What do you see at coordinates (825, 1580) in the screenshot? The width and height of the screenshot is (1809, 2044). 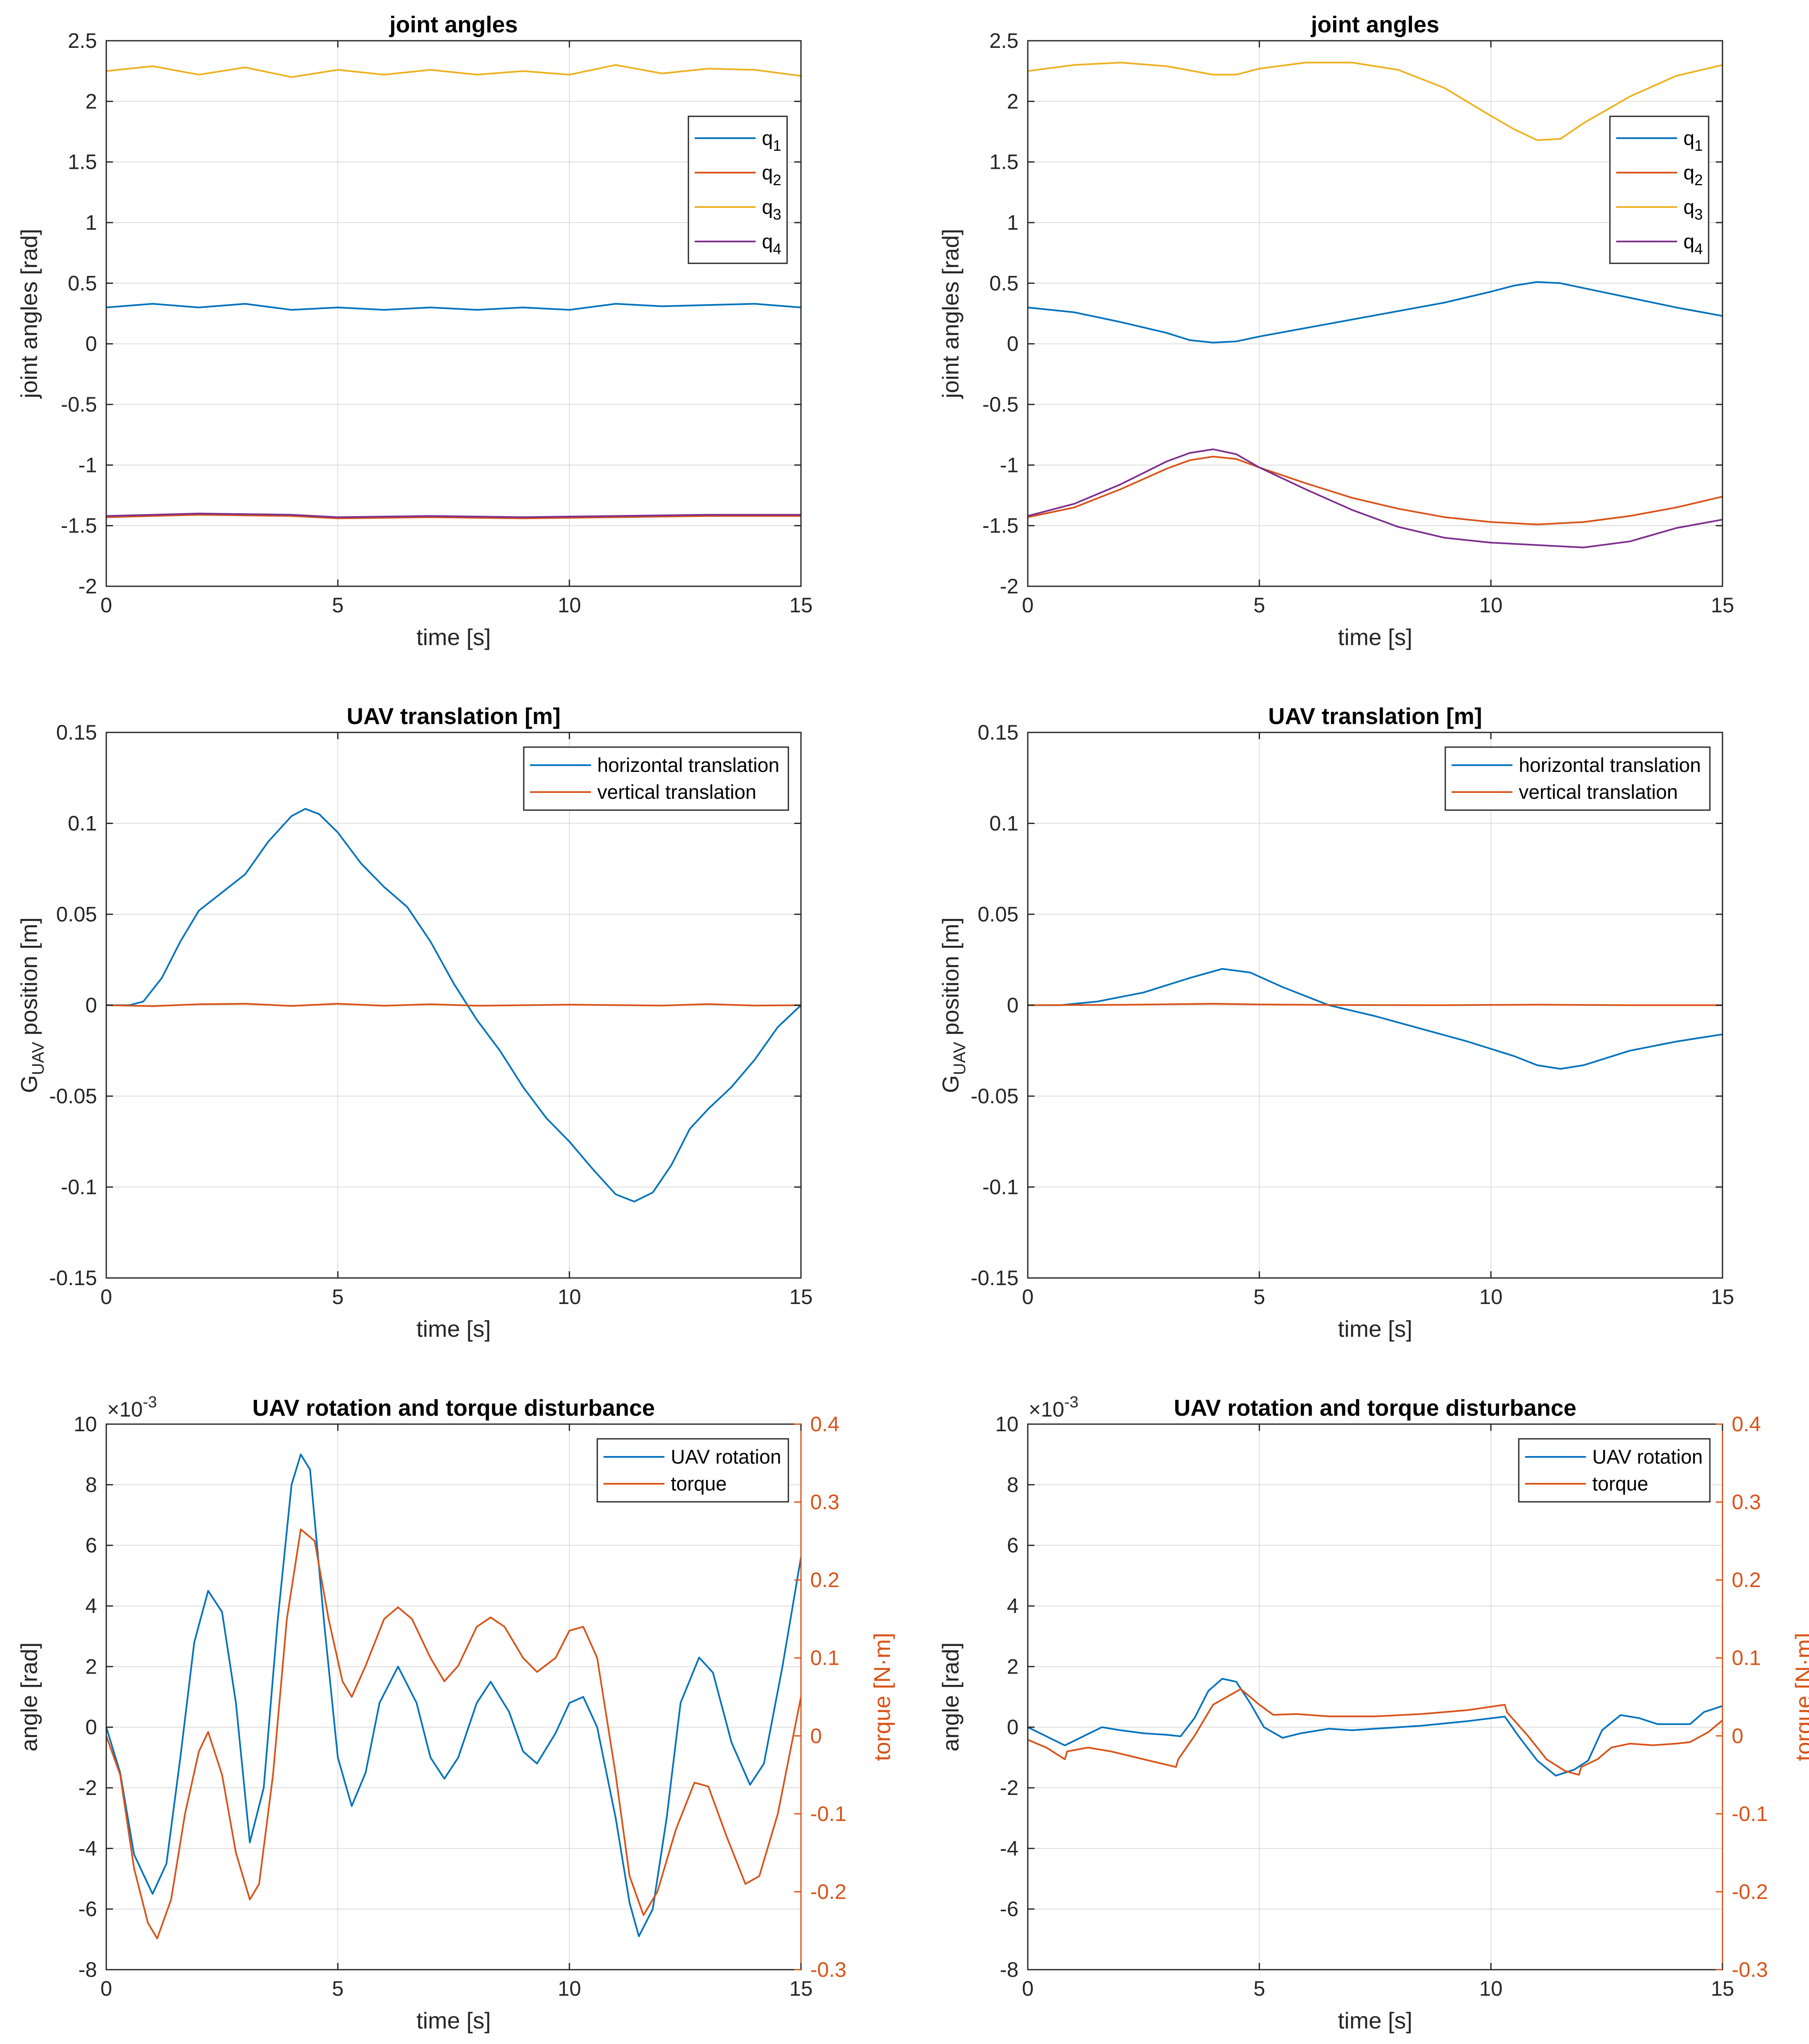 I see `y2-tick-label: 0.2` at bounding box center [825, 1580].